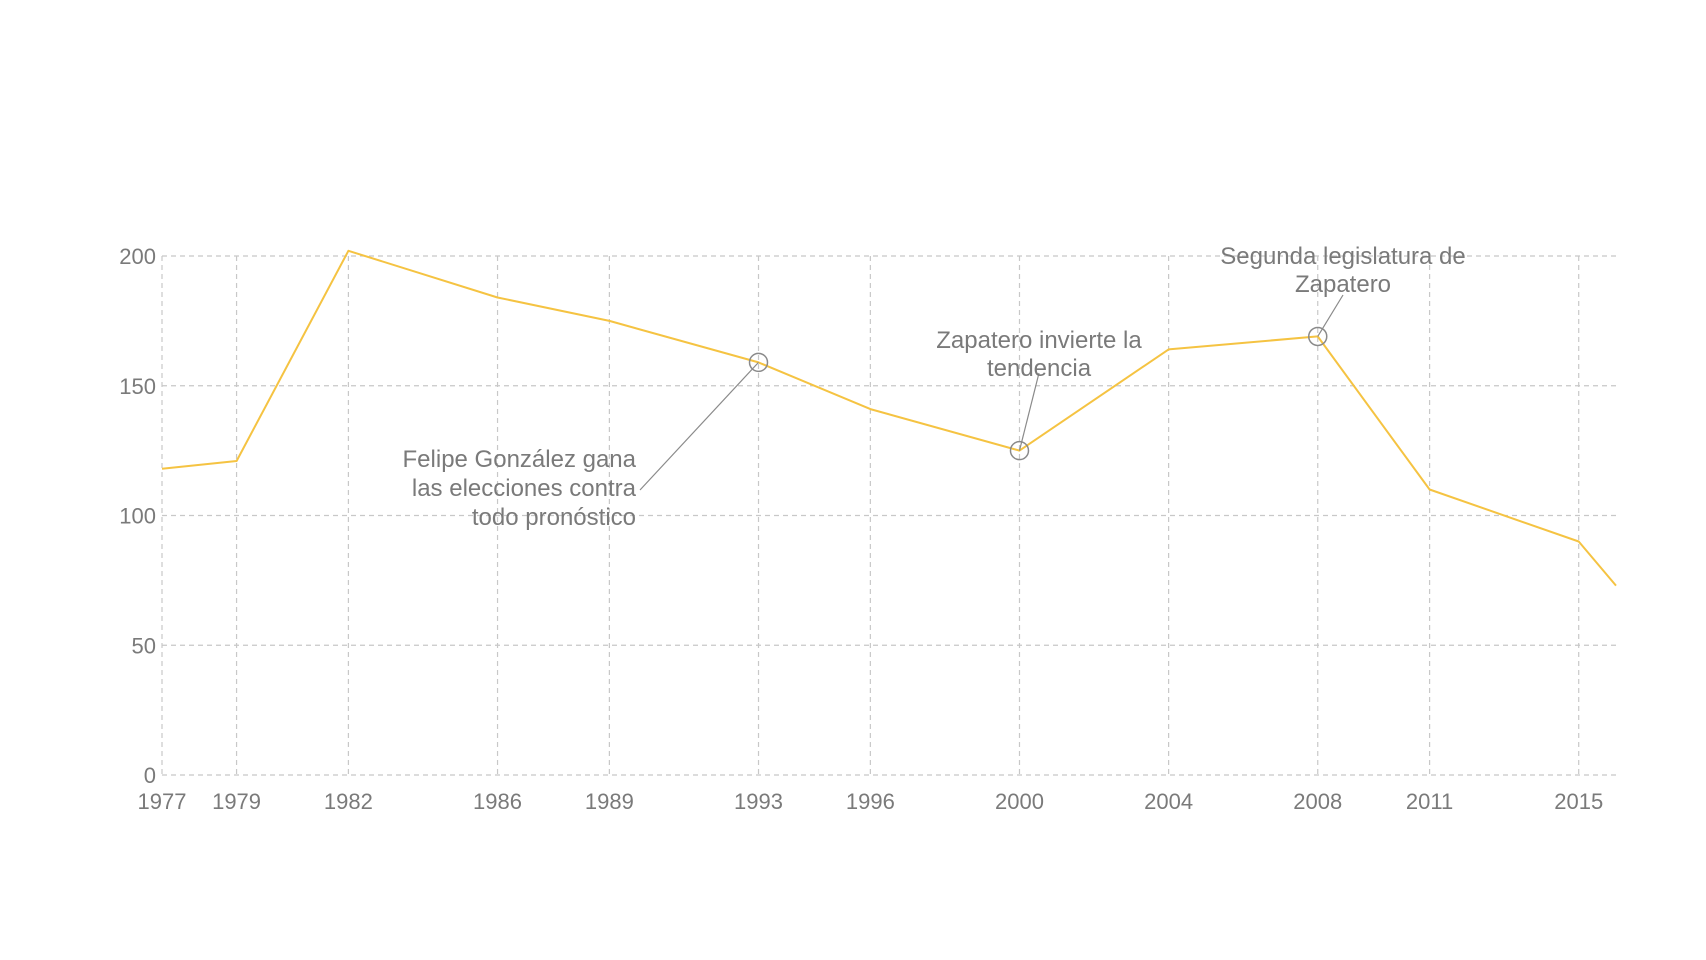 This screenshot has height=960, width=1706. What do you see at coordinates (520, 459) in the screenshot?
I see `annotation-label: Felipe González gana` at bounding box center [520, 459].